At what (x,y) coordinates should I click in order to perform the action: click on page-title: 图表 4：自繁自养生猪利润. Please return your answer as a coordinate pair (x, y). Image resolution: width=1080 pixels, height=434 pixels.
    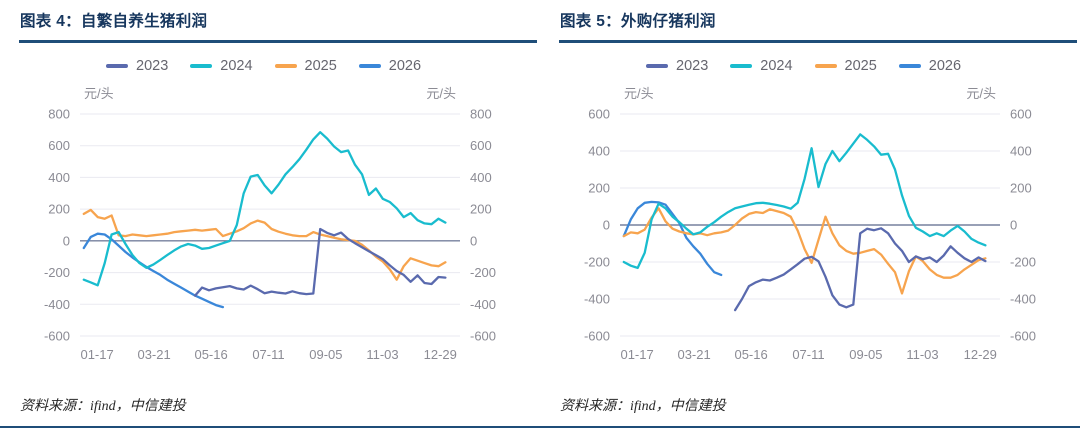
    Looking at the image, I should click on (114, 21).